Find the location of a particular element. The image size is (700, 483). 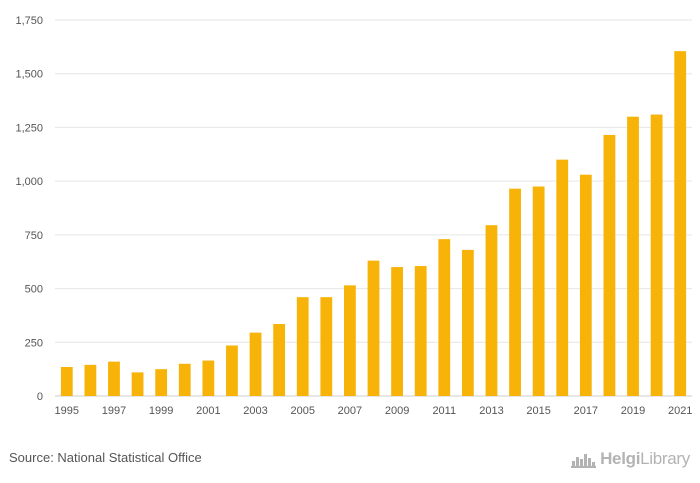

bar-2000 is located at coordinates (184, 379).